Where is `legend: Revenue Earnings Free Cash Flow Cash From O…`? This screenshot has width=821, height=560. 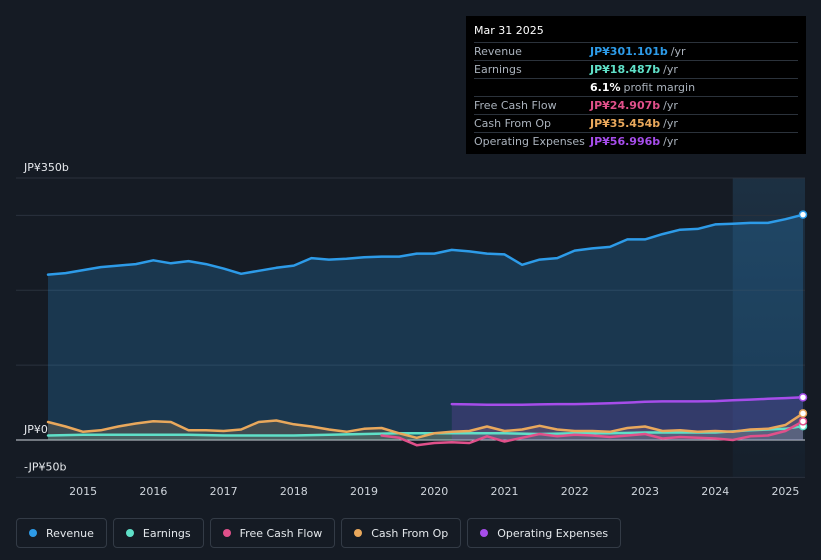 legend: Revenue Earnings Free Cash Flow Cash From O… is located at coordinates (319, 533).